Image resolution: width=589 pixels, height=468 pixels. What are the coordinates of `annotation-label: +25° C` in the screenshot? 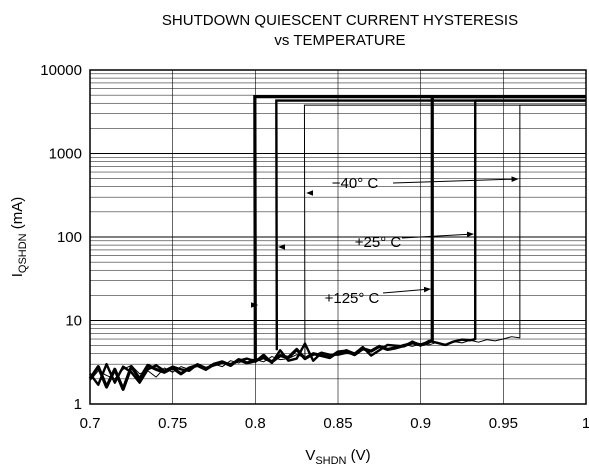 It's located at (378, 242).